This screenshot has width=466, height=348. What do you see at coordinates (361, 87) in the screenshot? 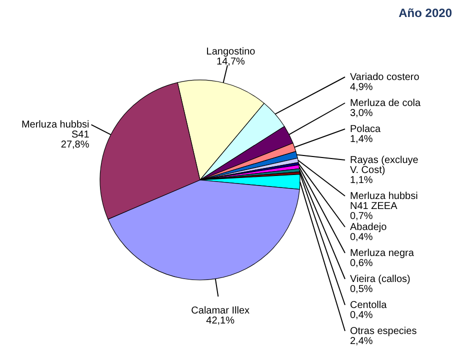
I see `data-label: 4,9%` at bounding box center [361, 87].